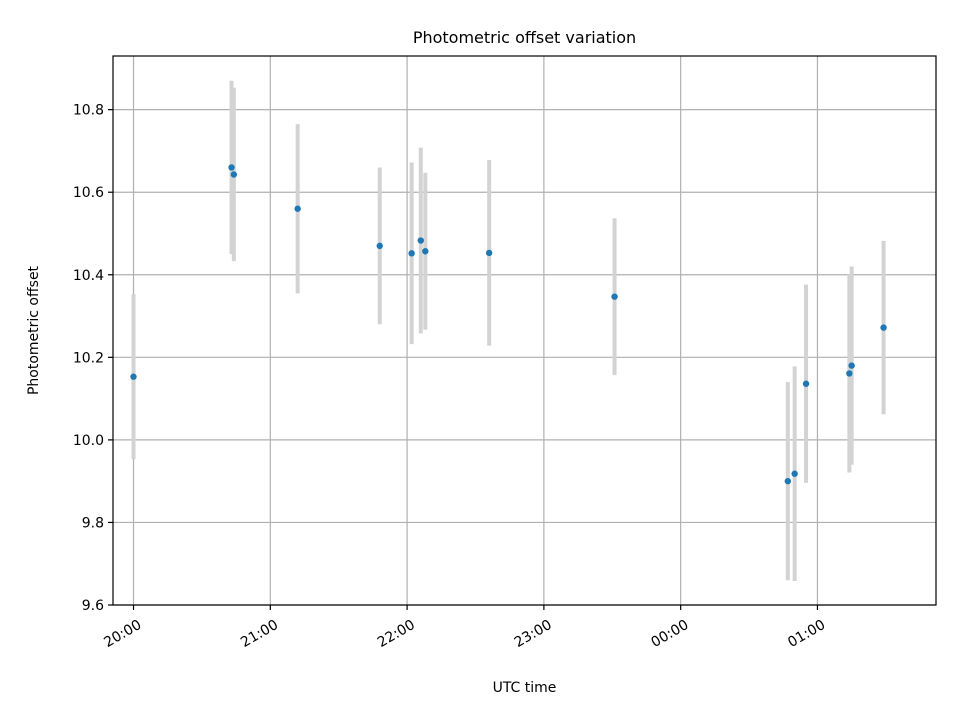  I want to click on y-tick-label: 9.8, so click(93, 523).